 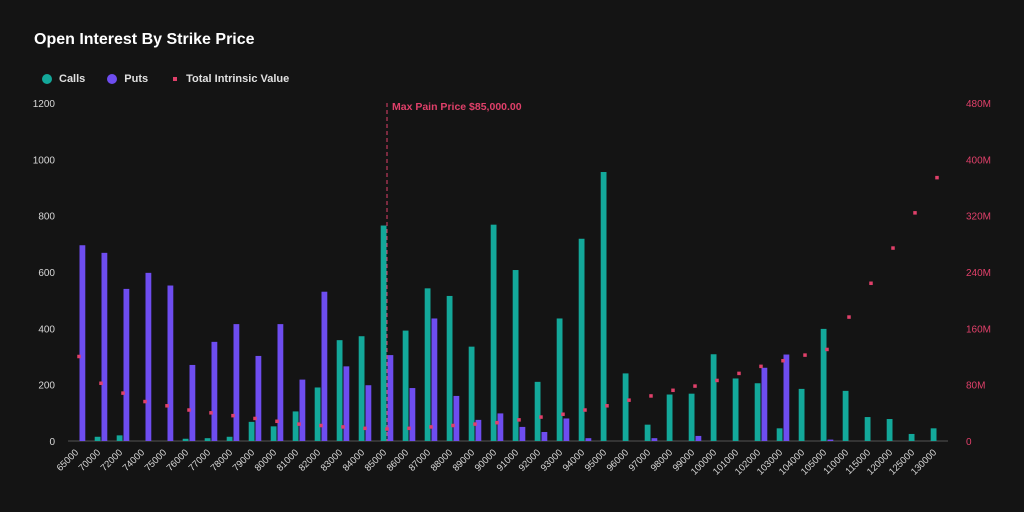 I want to click on y2-tick-label: 320M, so click(x=978, y=217).